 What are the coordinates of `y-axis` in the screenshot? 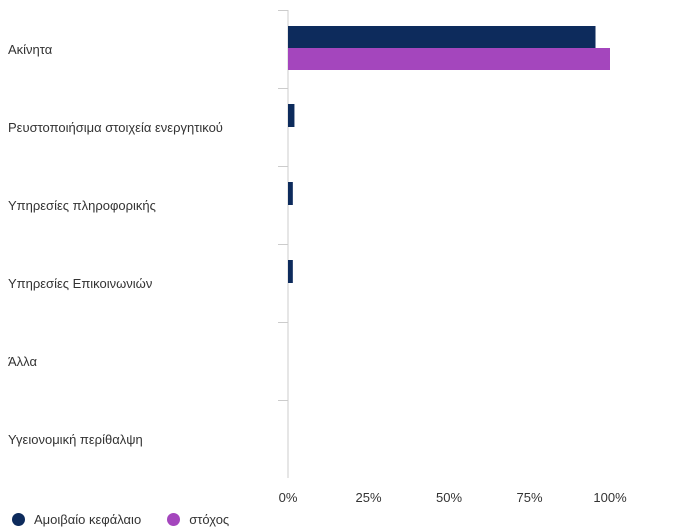 It's located at (283, 244).